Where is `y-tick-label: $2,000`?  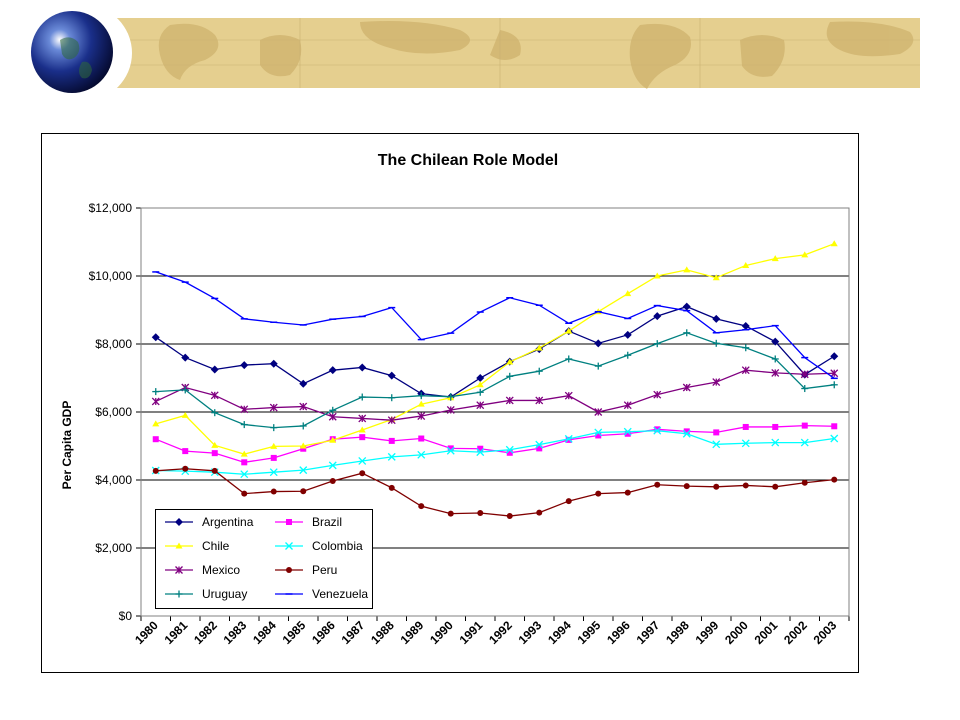 y-tick-label: $2,000 is located at coordinates (113, 548).